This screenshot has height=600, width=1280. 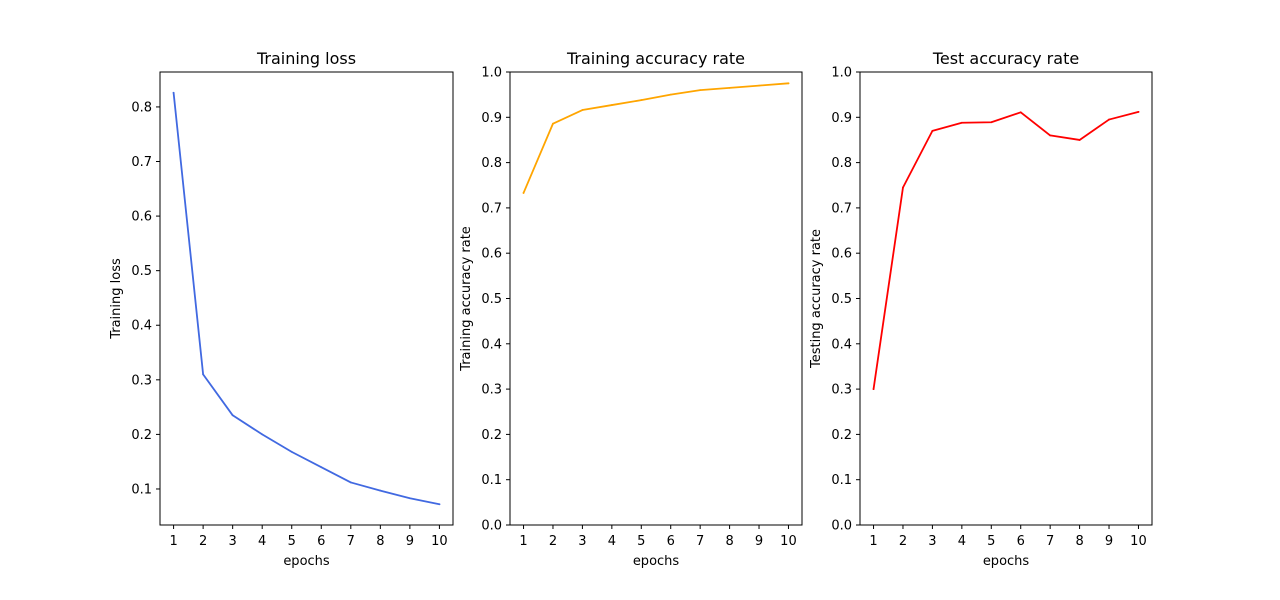 What do you see at coordinates (553, 541) in the screenshot?
I see `x-tick-label: 2` at bounding box center [553, 541].